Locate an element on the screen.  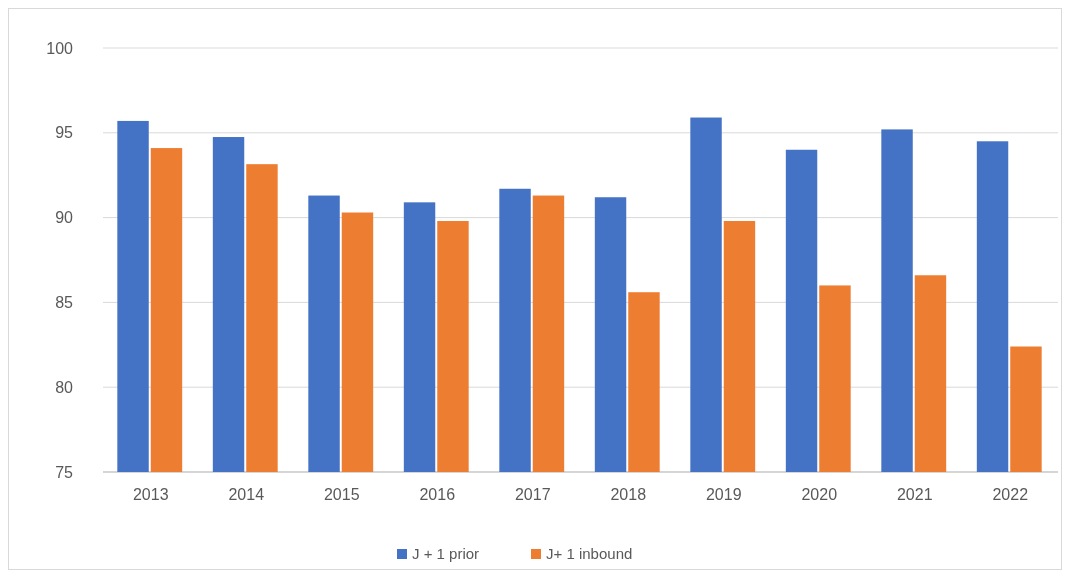
x-tick-label: 2014 is located at coordinates (246, 494).